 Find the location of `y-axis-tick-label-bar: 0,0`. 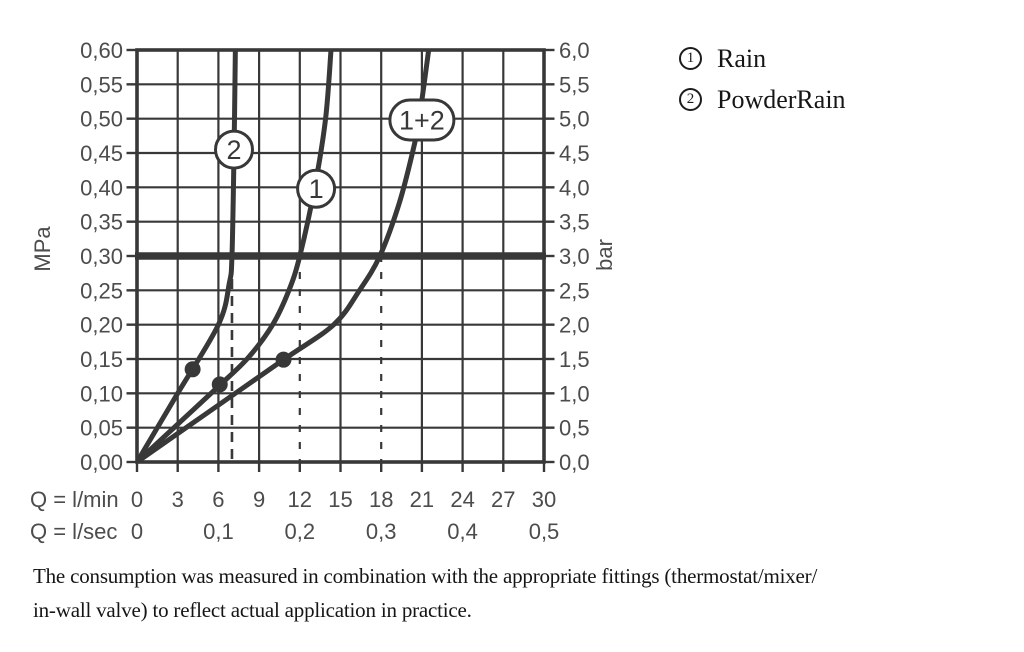

y-axis-tick-label-bar: 0,0 is located at coordinates (574, 462).